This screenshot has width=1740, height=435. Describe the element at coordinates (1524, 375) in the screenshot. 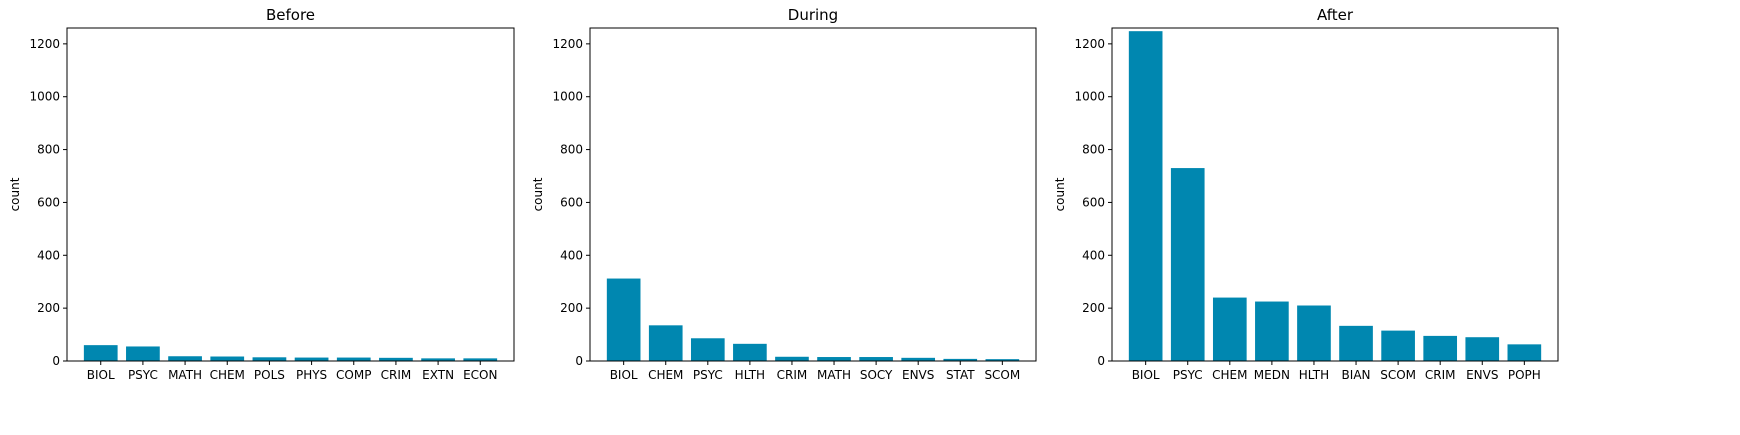

I see `x-tick-label: POPH` at that location.